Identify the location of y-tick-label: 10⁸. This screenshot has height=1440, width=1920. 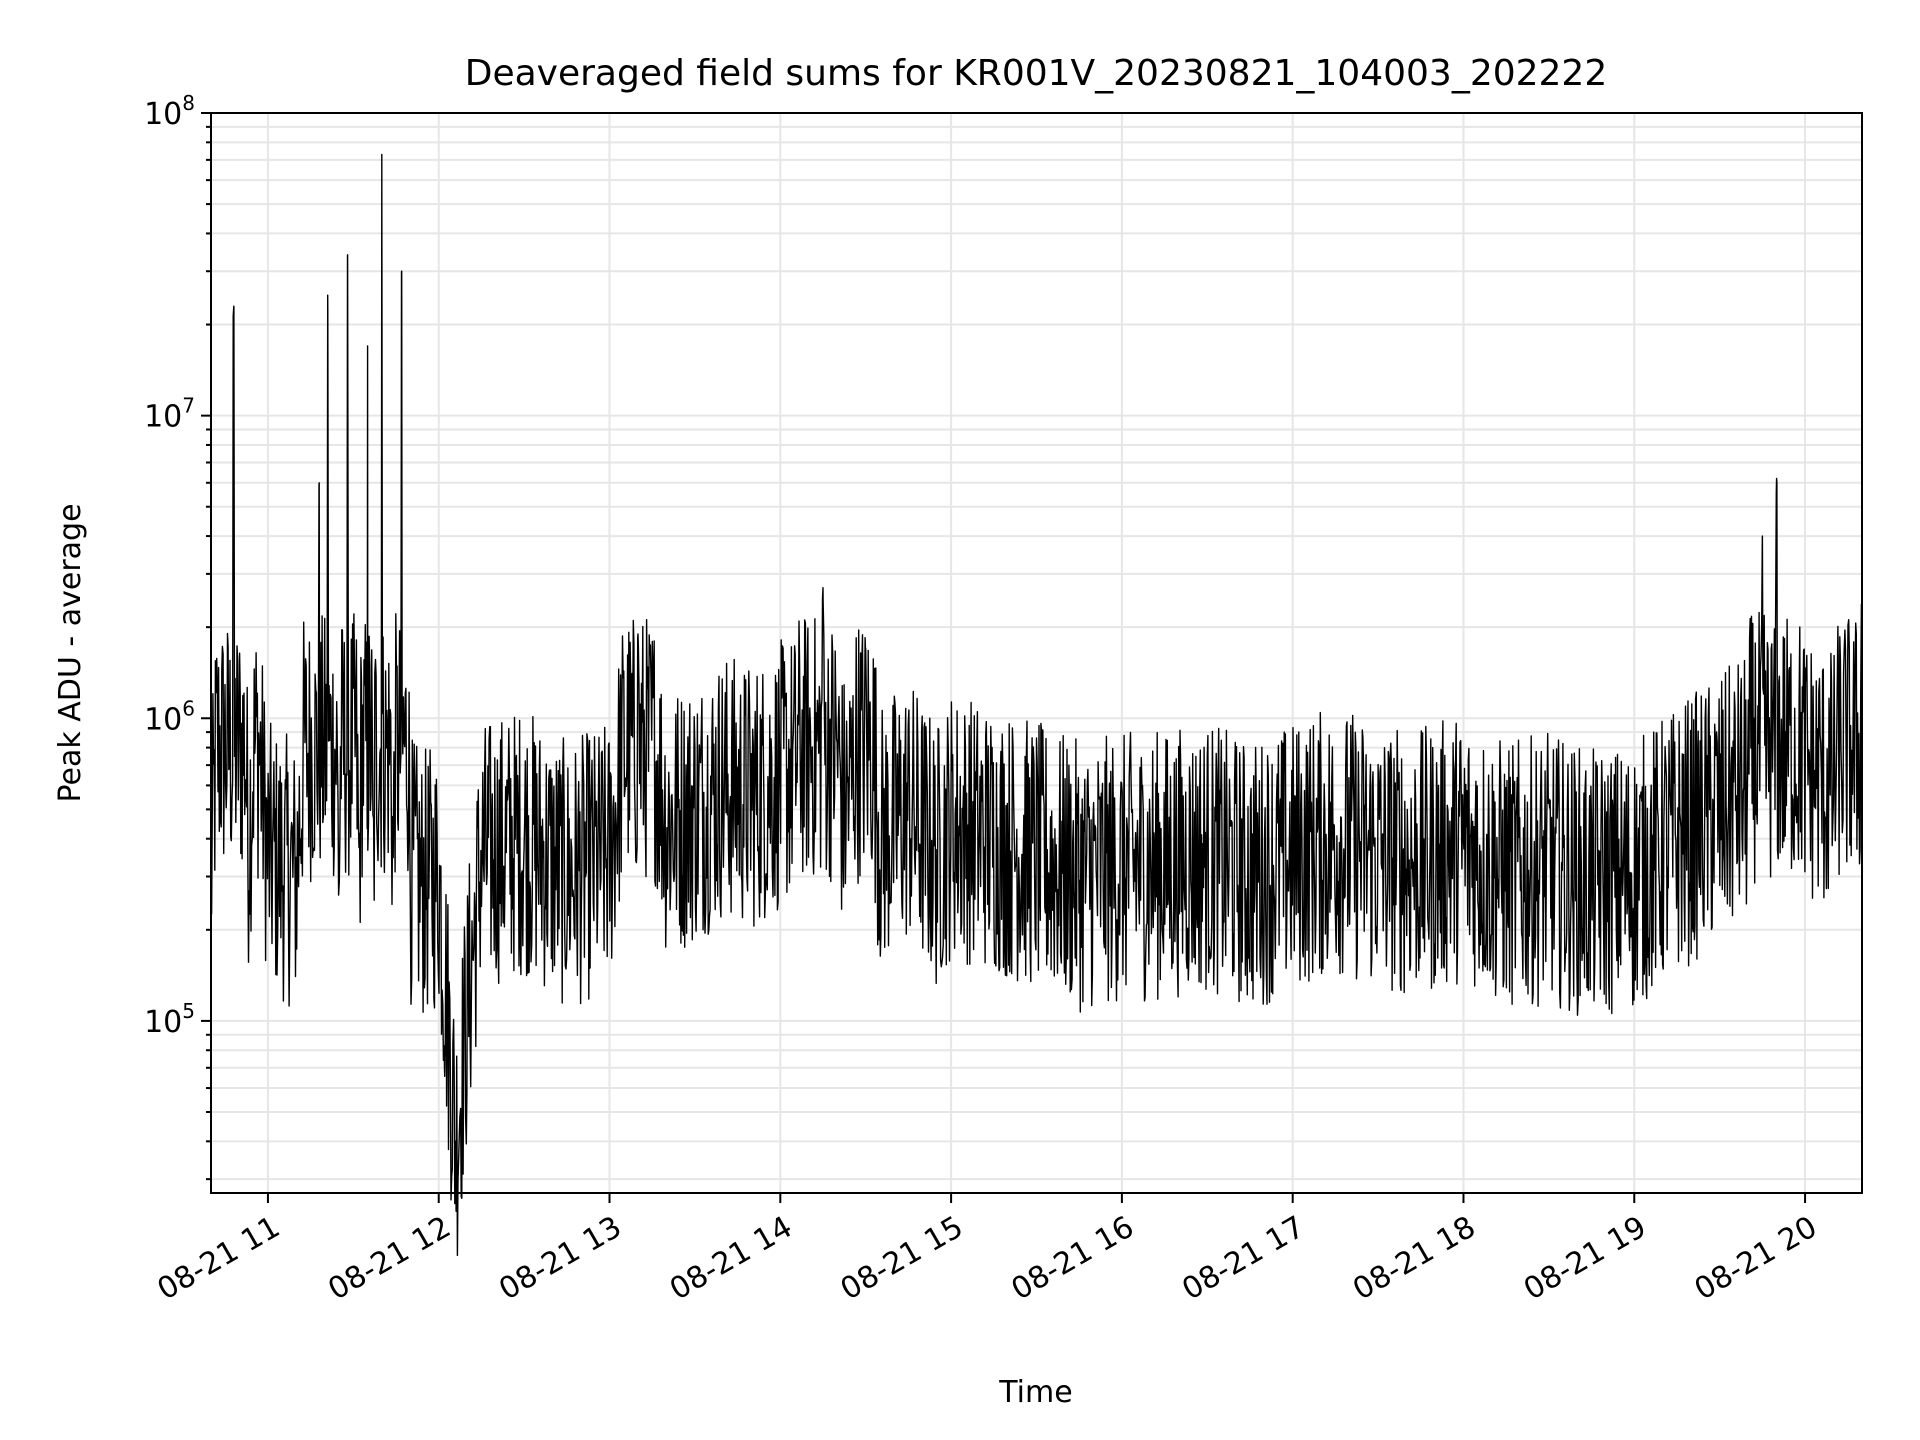
(169, 111).